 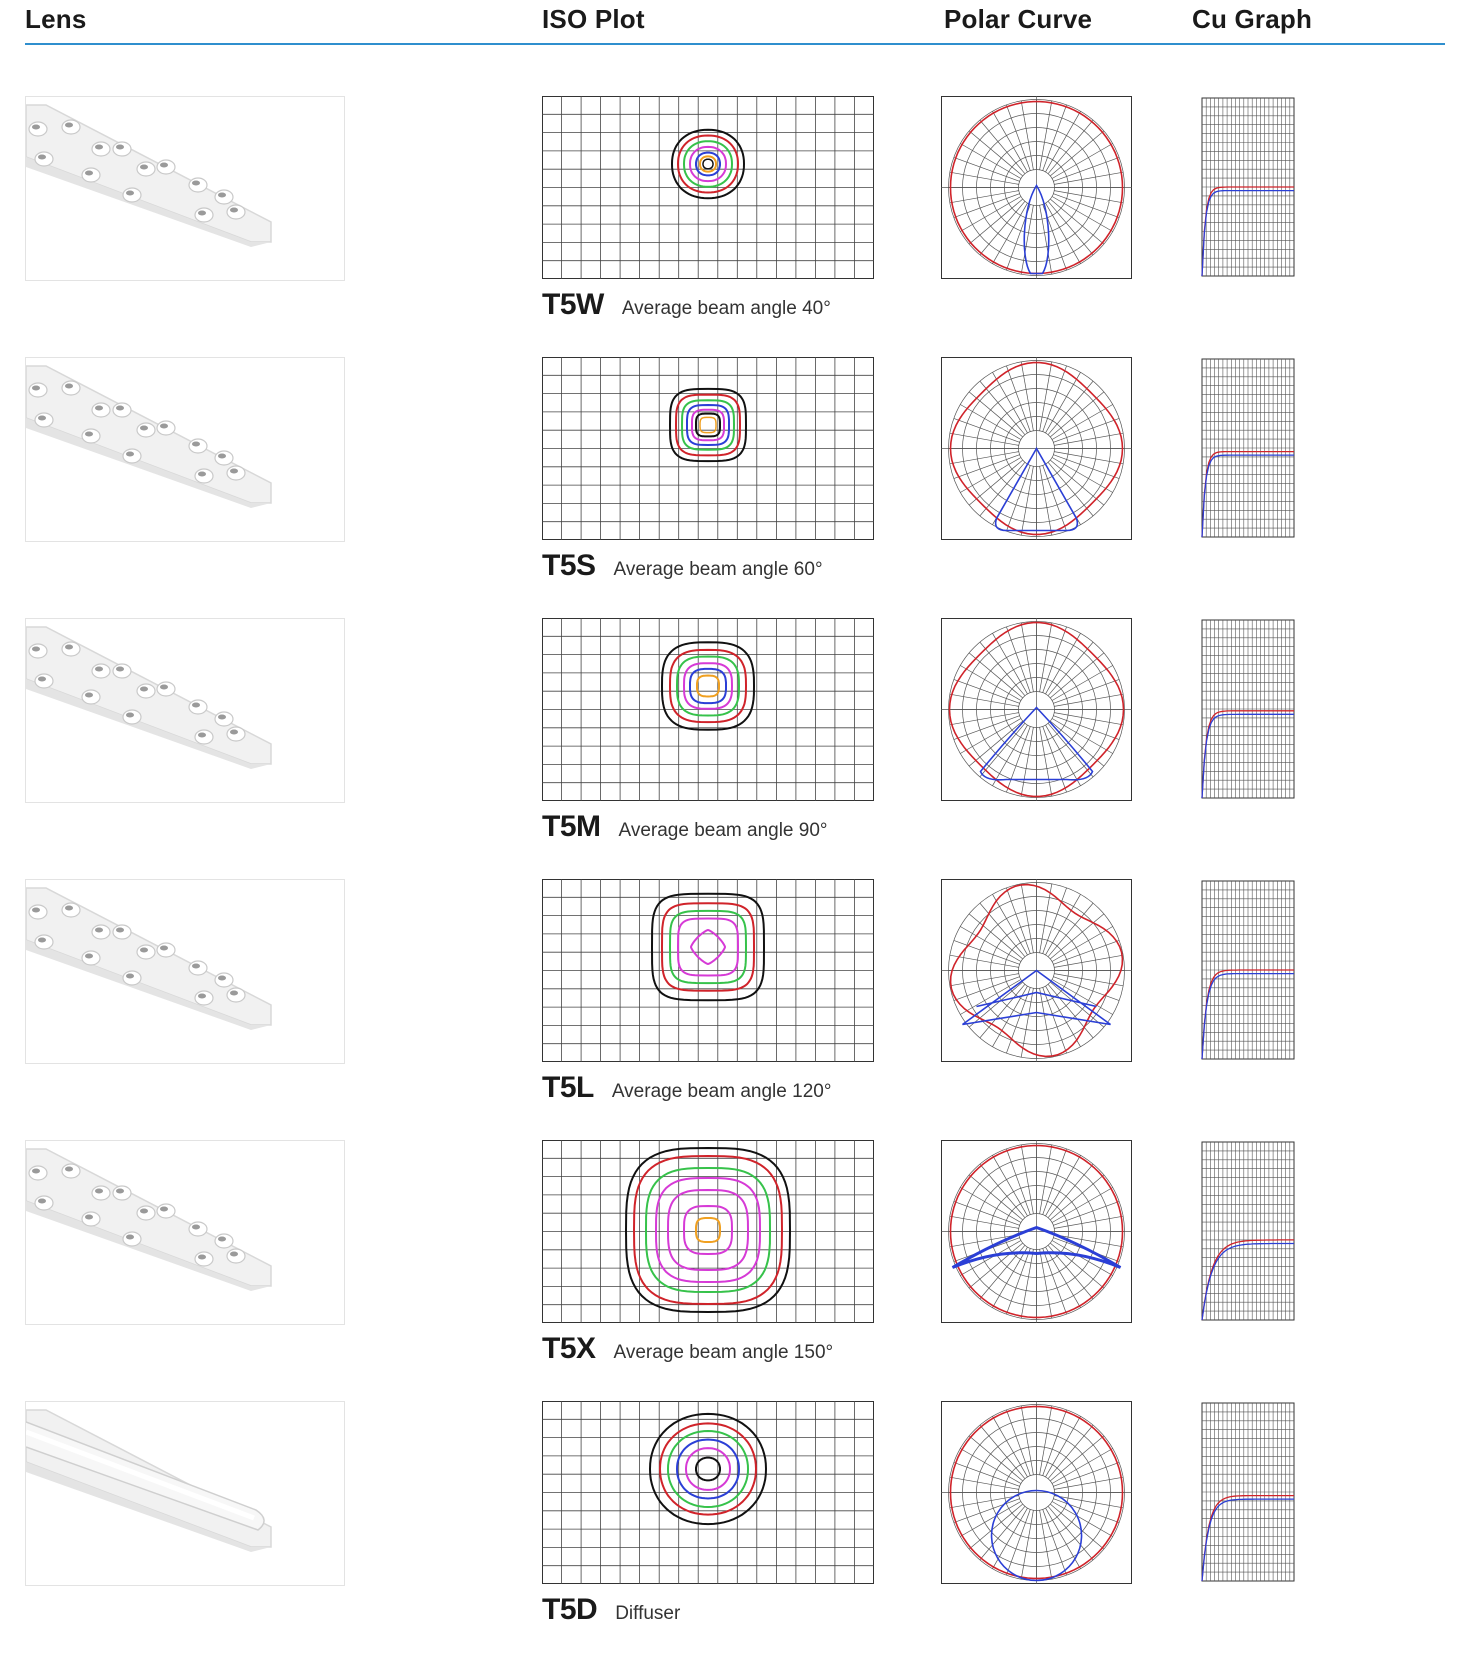 What do you see at coordinates (571, 826) in the screenshot?
I see `lens-code: T5M` at bounding box center [571, 826].